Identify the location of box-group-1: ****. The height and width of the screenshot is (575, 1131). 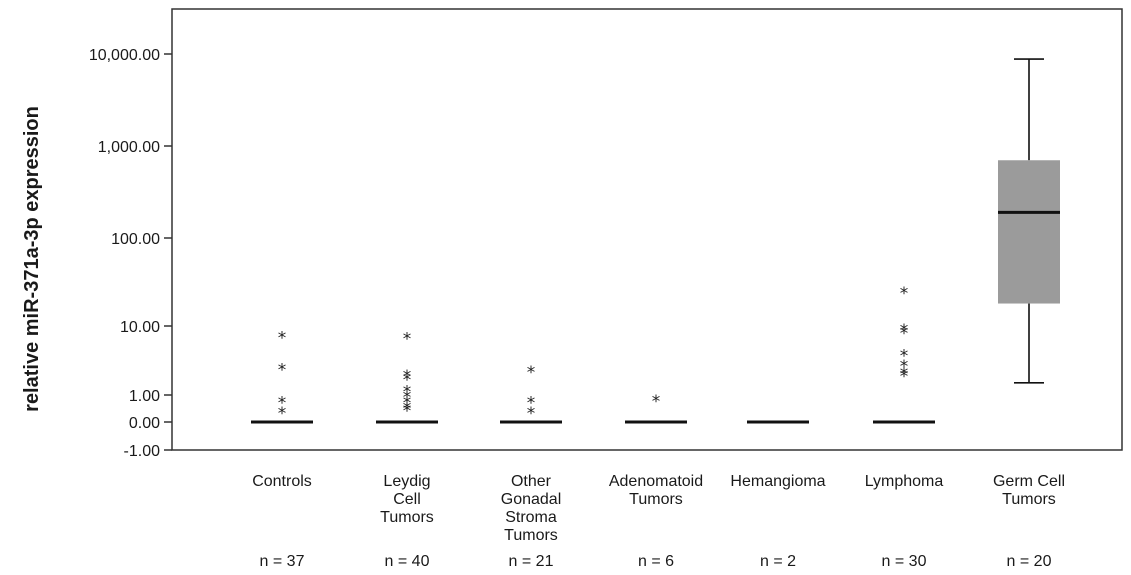
(282, 376).